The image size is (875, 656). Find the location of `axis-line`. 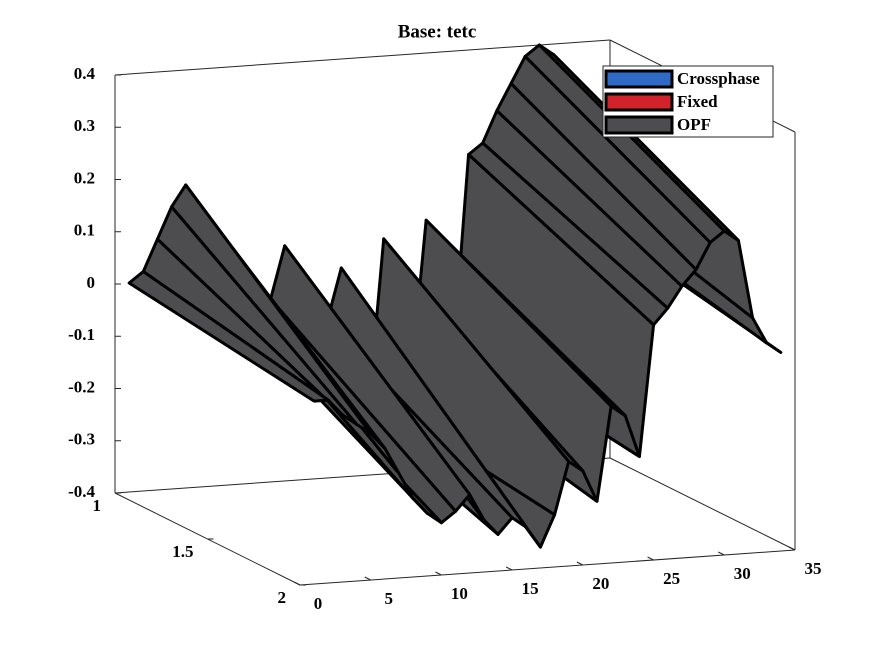

axis-line is located at coordinates (547, 567).